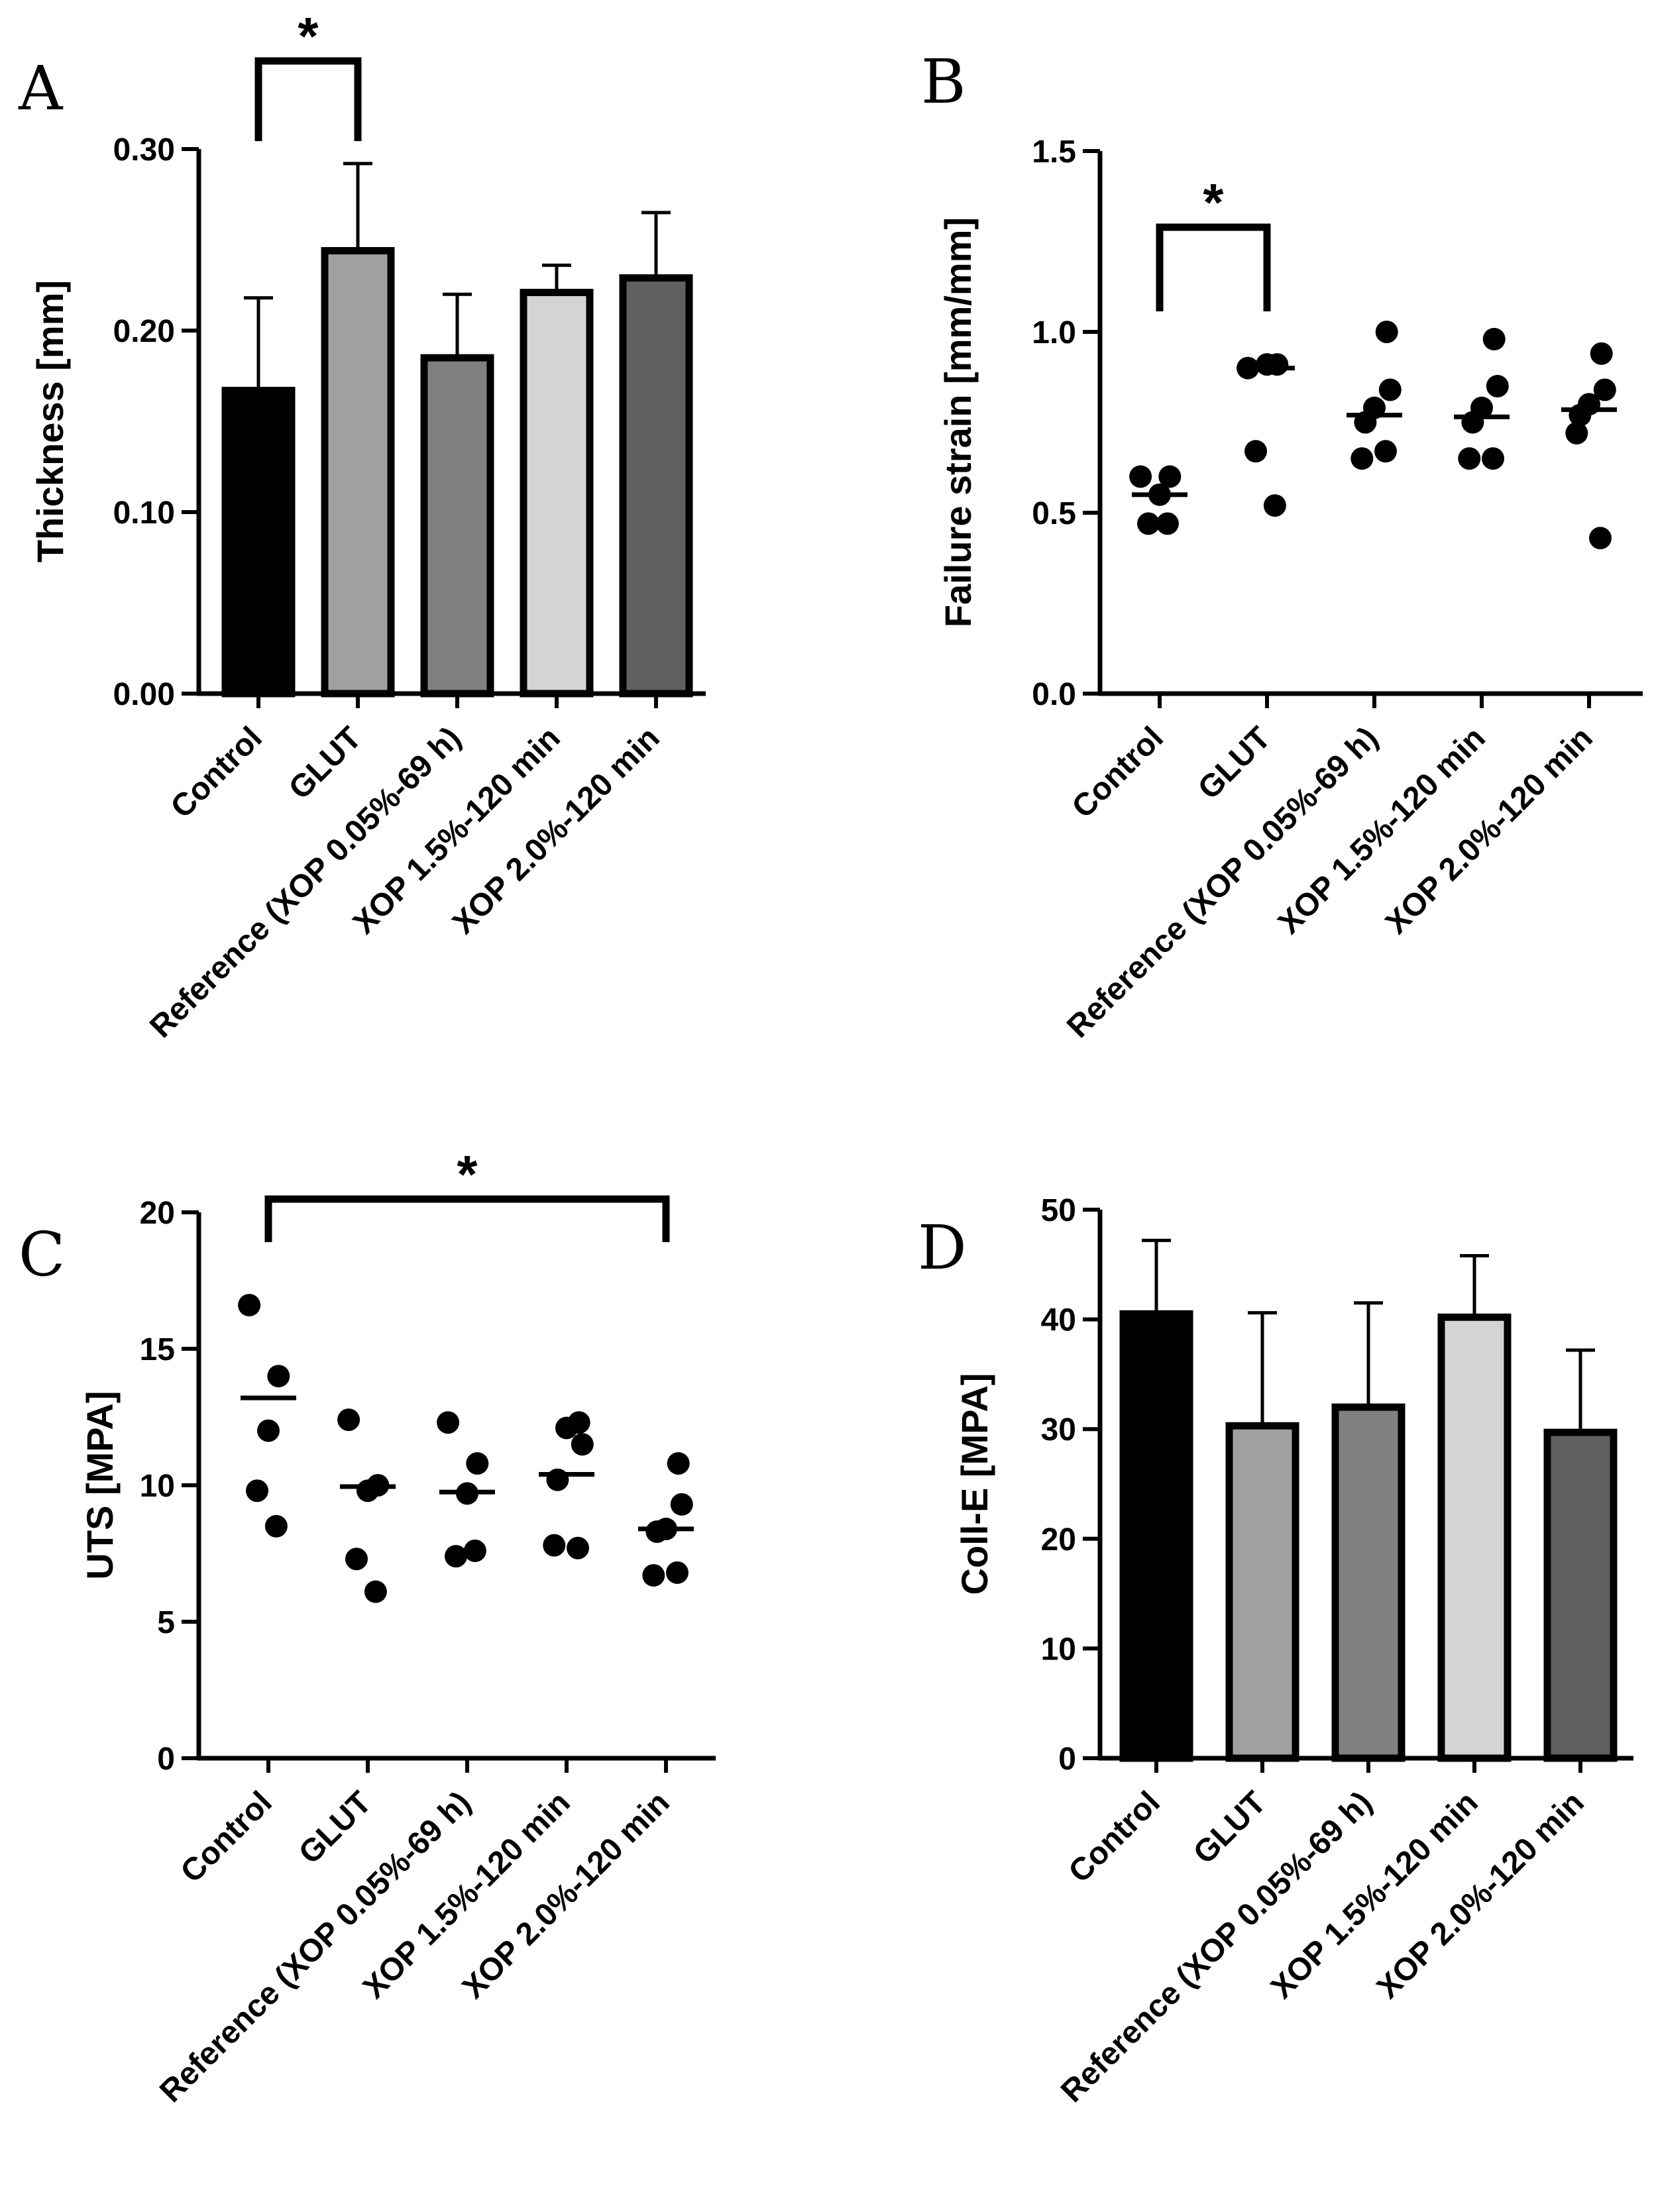 The image size is (1654, 2212). I want to click on y-tick-label: 1.0, so click(1054, 332).